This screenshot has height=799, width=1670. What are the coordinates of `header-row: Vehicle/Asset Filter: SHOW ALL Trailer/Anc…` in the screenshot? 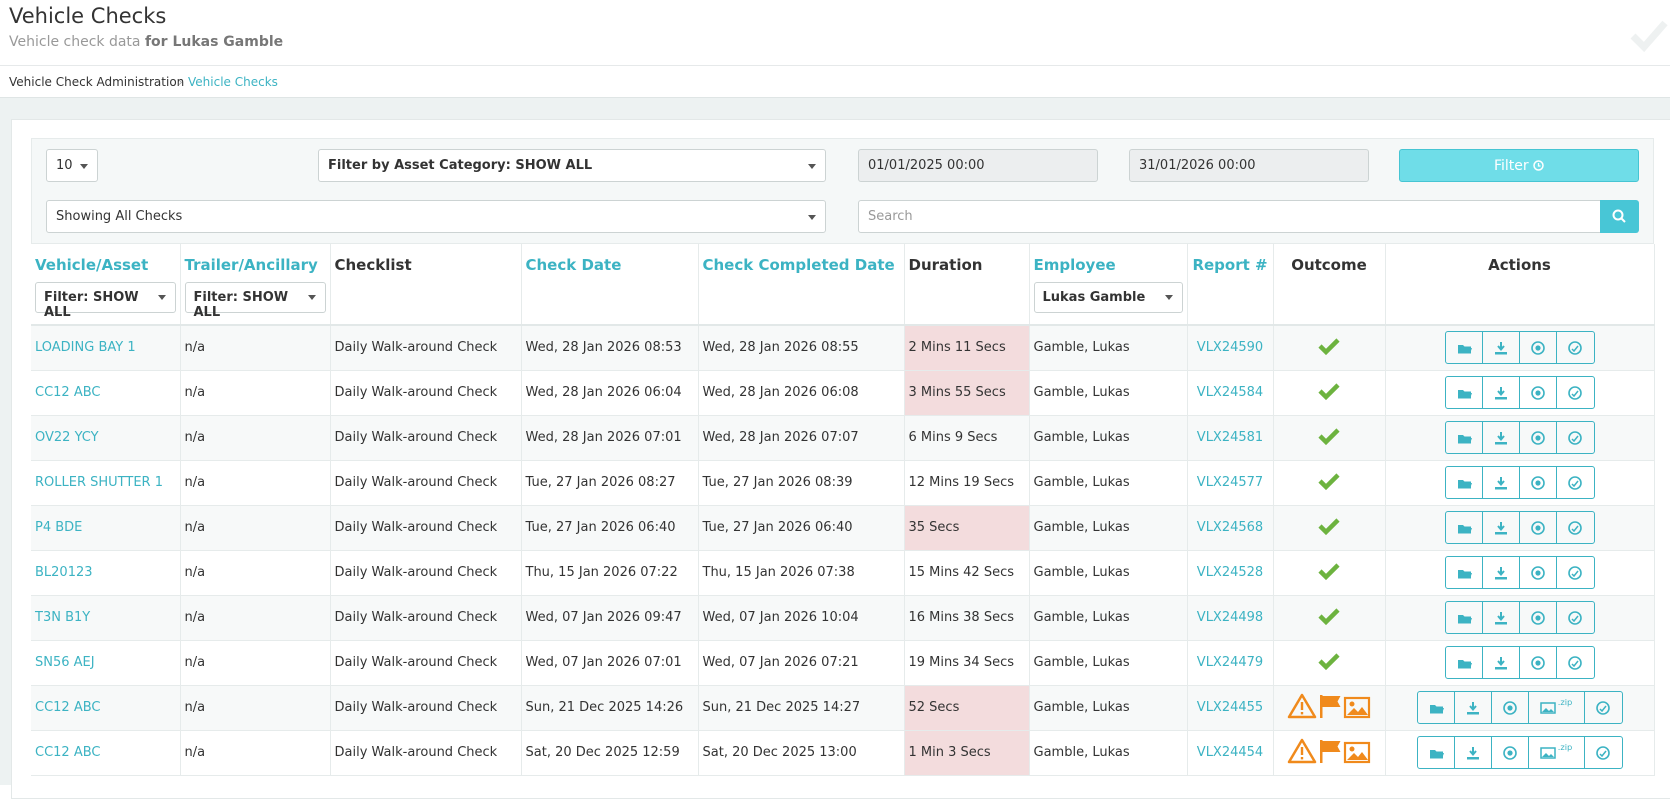 It's located at (843, 285).